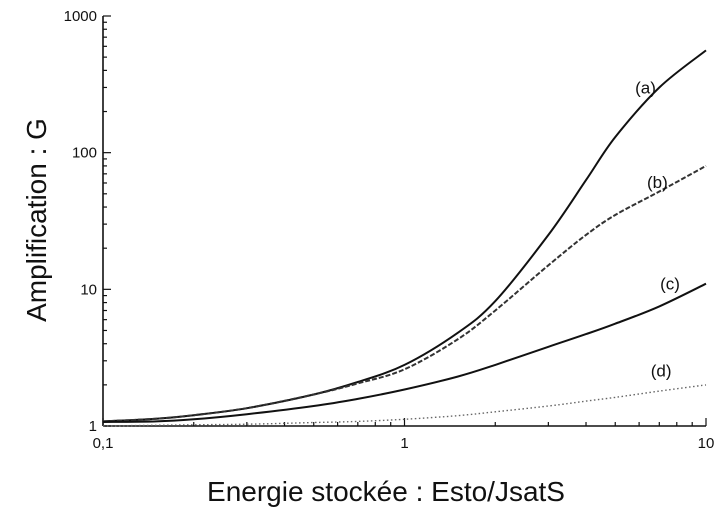 Image resolution: width=720 pixels, height=509 pixels. Describe the element at coordinates (36, 220) in the screenshot. I see `y-axis-title: Amplification : G` at that location.